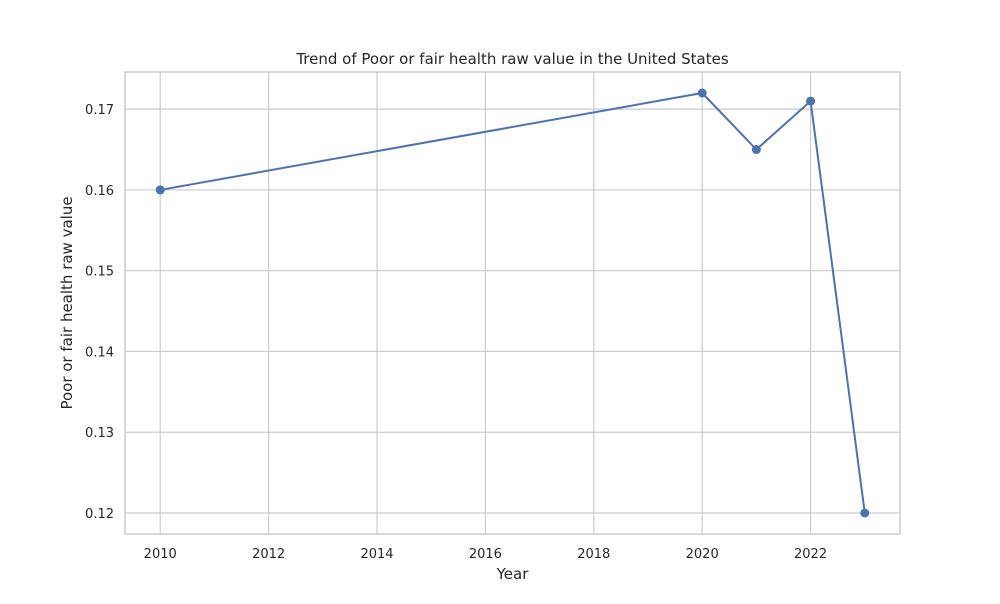  I want to click on x-axis-label: Year, so click(513, 574).